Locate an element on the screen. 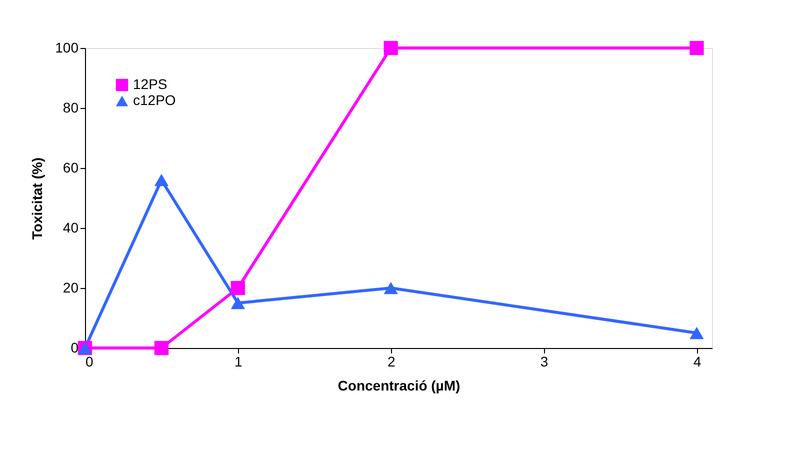  y-axis-title: Toxicitat (%) is located at coordinates (37, 198).